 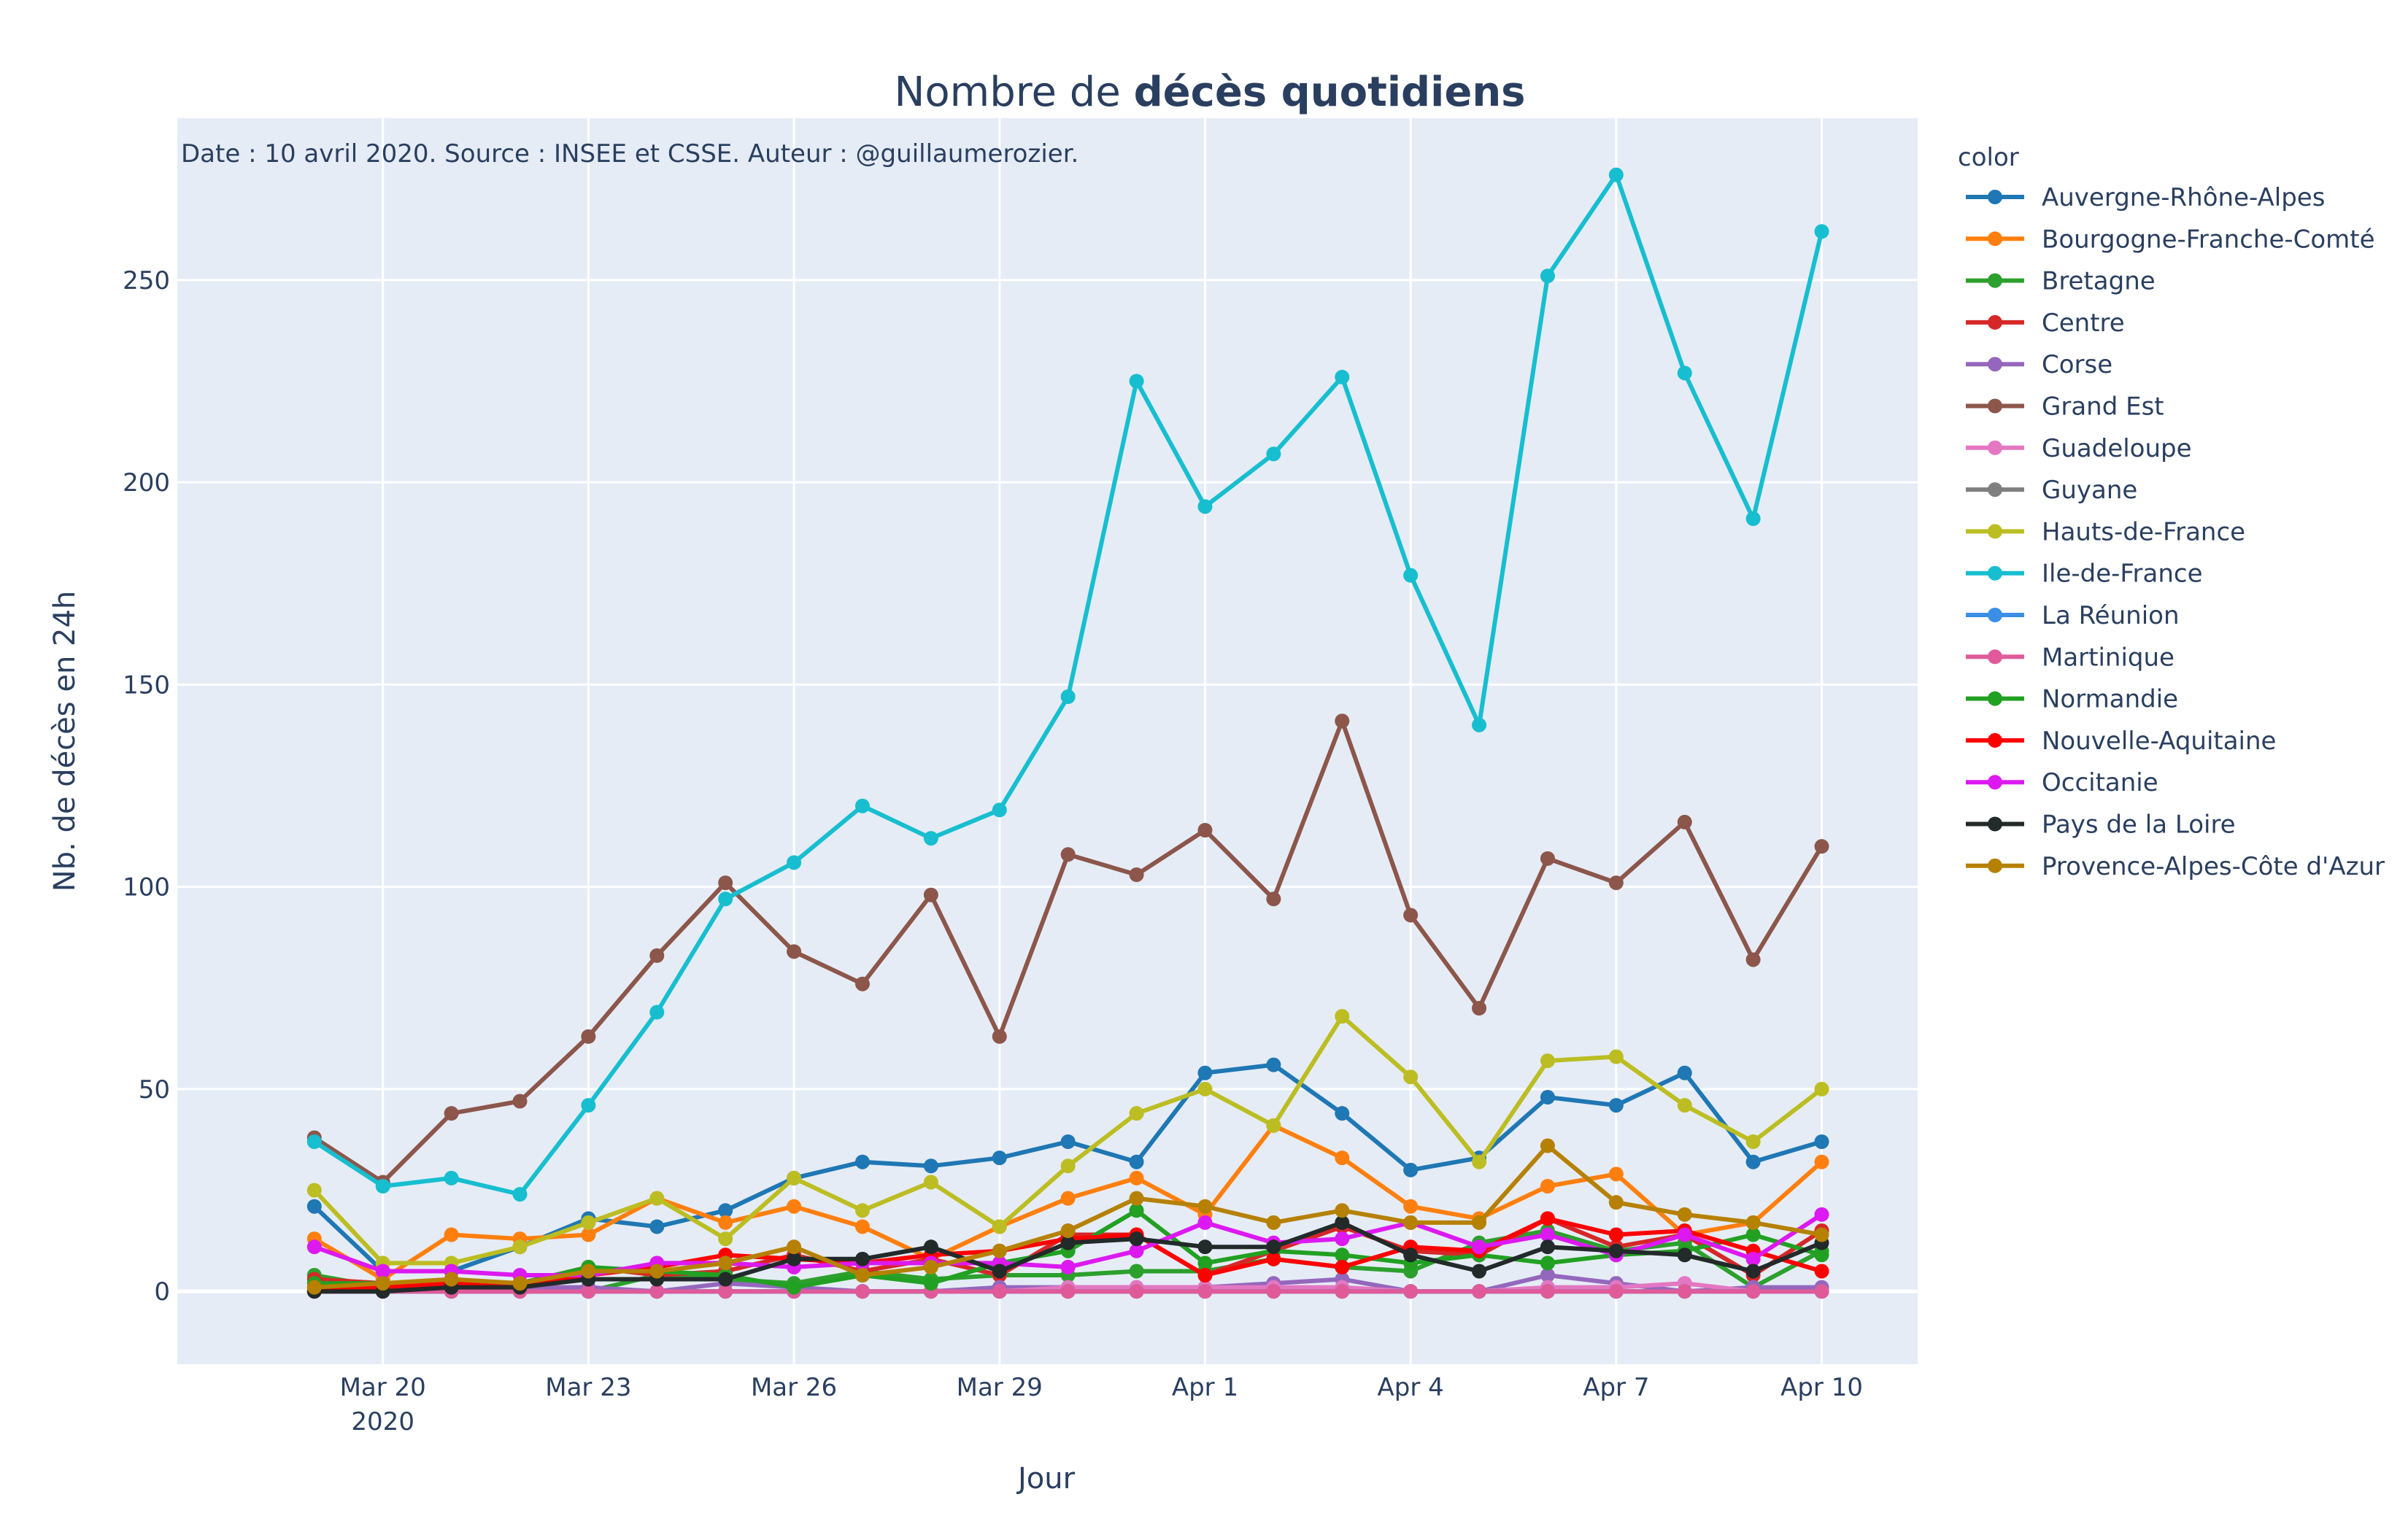 I want to click on legend-item: Auvergne-Rhône-Alpes, so click(x=2145, y=198).